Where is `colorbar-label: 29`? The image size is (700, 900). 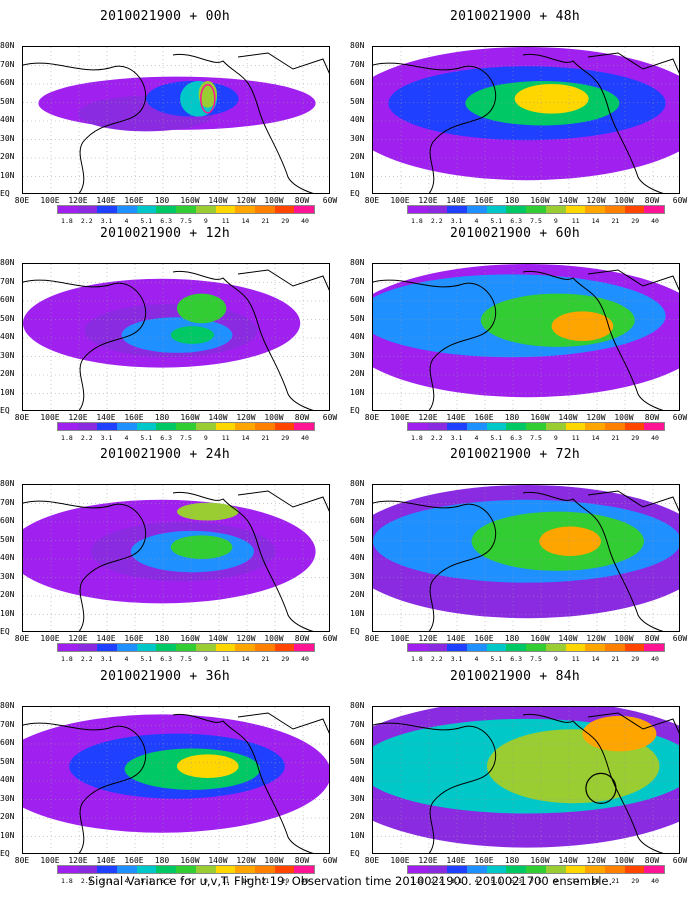
colorbar-label: 29 is located at coordinates (635, 881).